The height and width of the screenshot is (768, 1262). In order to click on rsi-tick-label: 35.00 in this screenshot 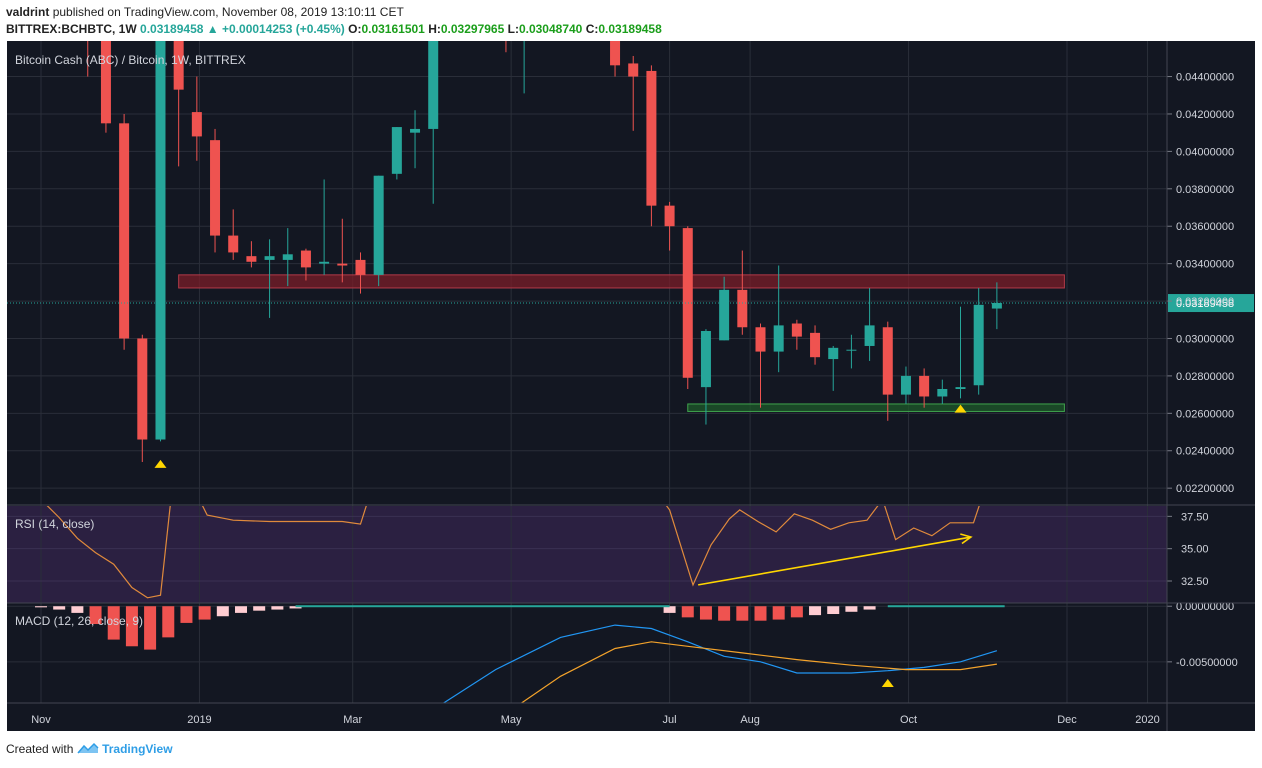, I will do `click(1195, 550)`.